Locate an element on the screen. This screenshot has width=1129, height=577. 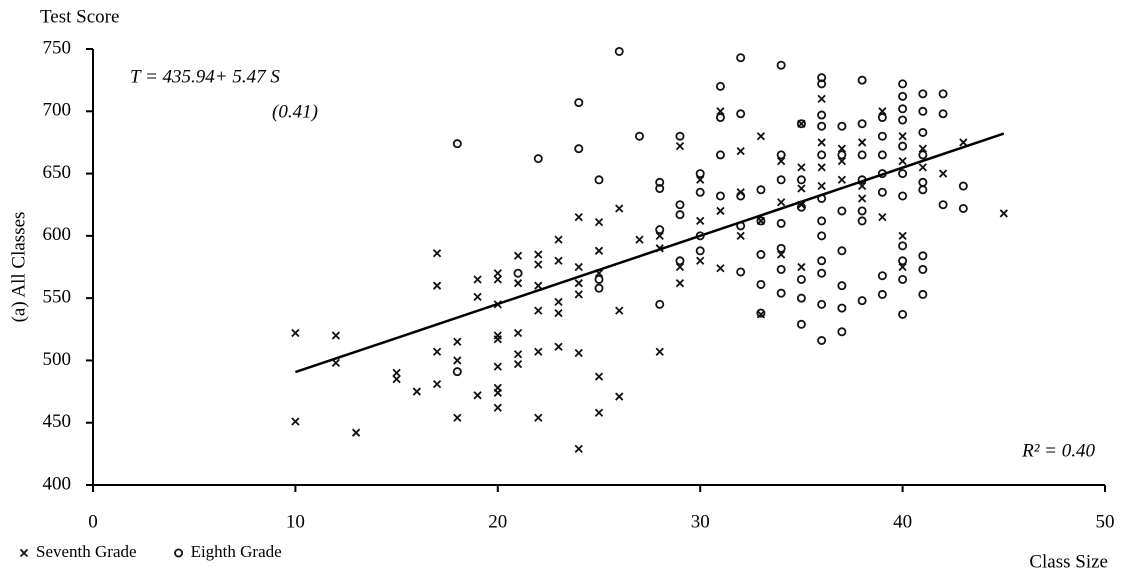
x-tick-label: 50 is located at coordinates (1105, 521).